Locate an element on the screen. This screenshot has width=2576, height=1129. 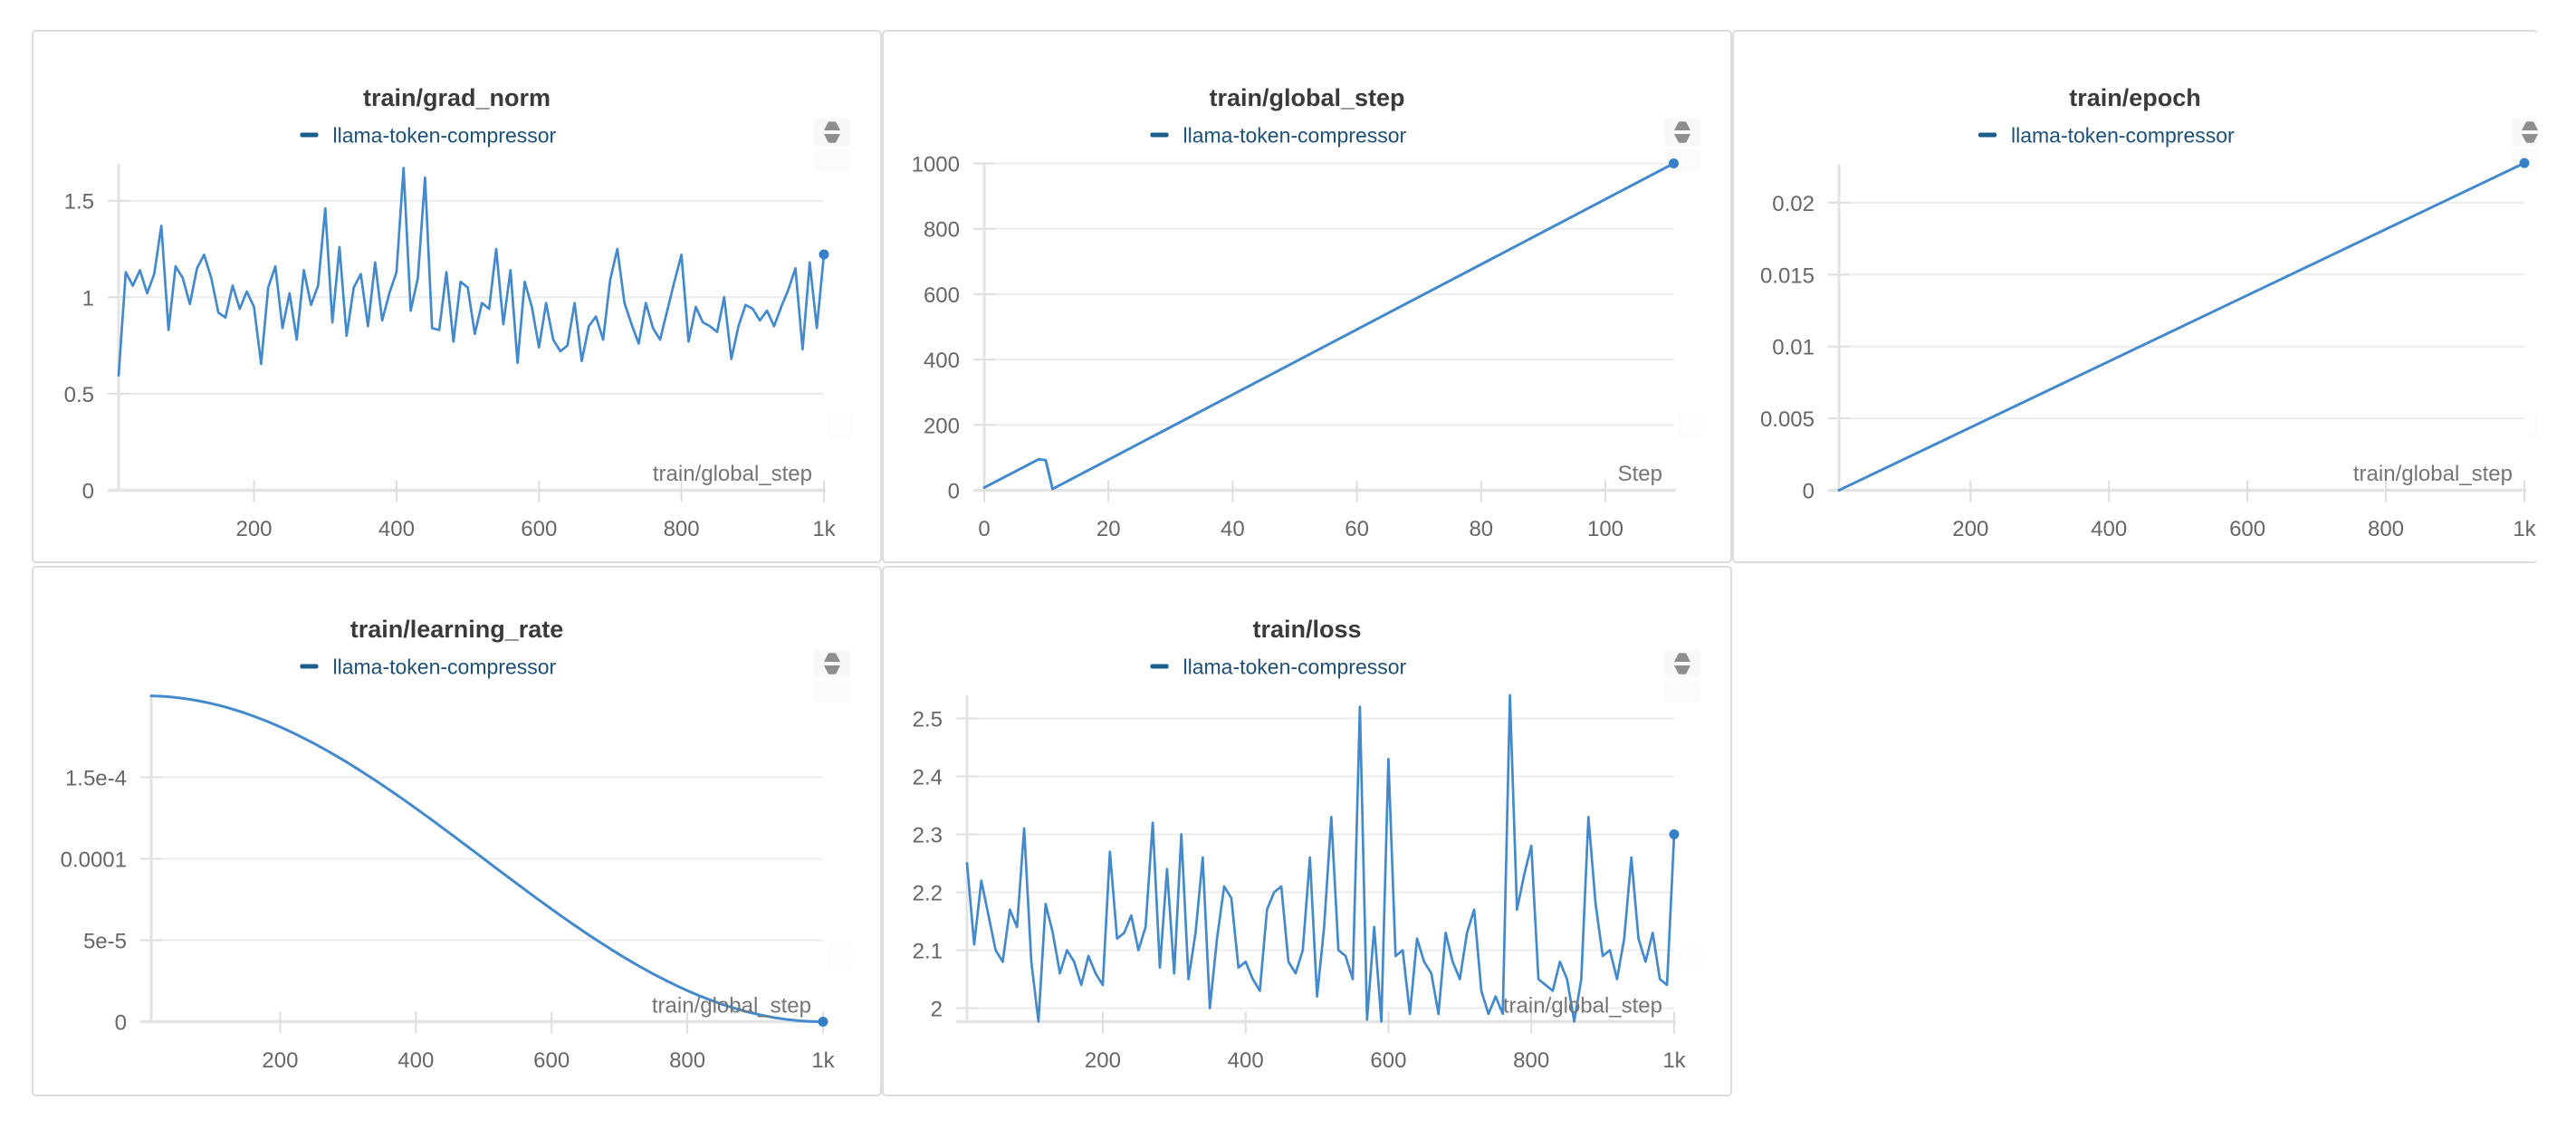
svg-text: train/epoch is located at coordinates (2135, 97).